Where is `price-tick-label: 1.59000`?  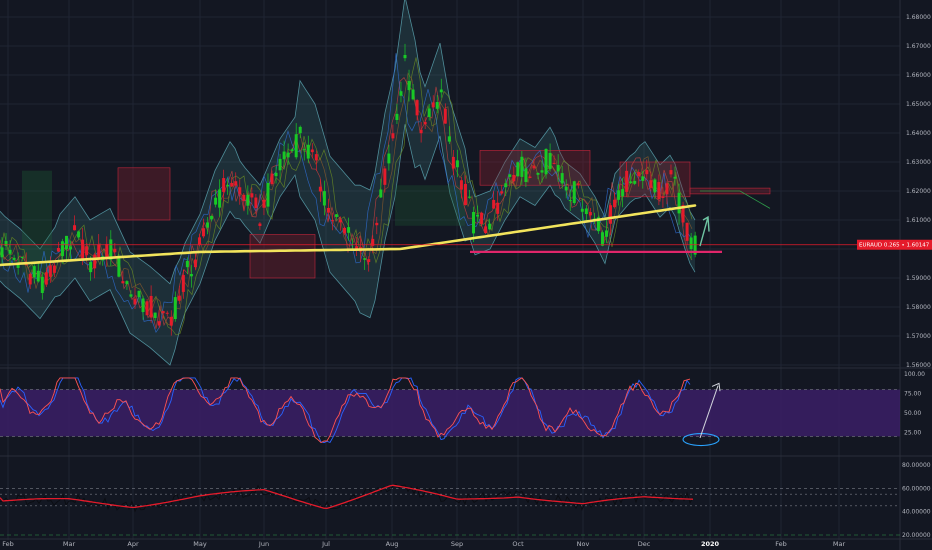 price-tick-label: 1.59000 is located at coordinates (918, 278).